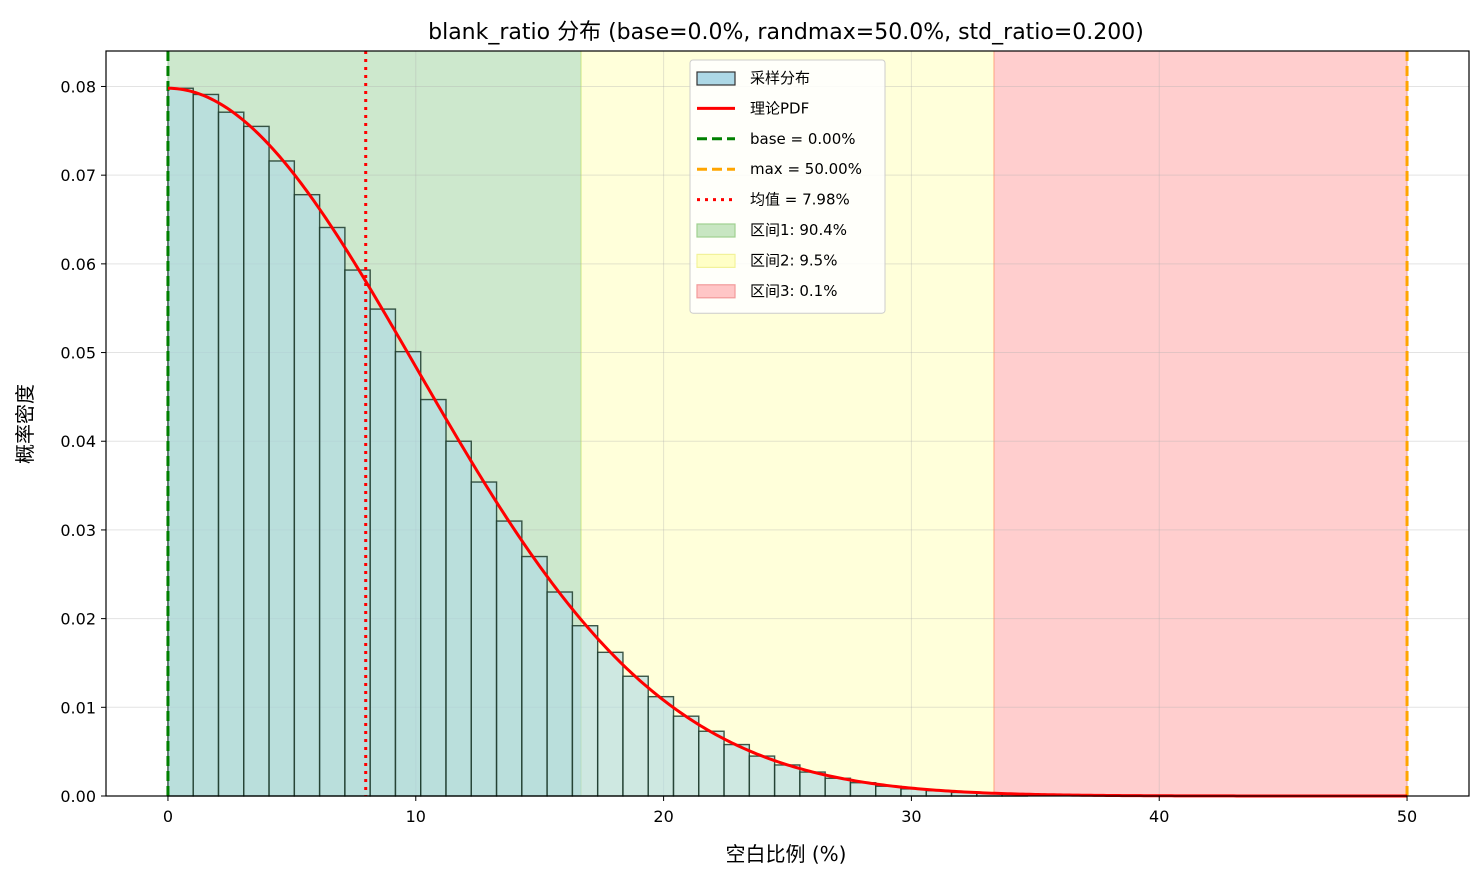 The width and height of the screenshot is (1484, 882). What do you see at coordinates (78, 353) in the screenshot?
I see `y-tick-label: 0.05` at bounding box center [78, 353].